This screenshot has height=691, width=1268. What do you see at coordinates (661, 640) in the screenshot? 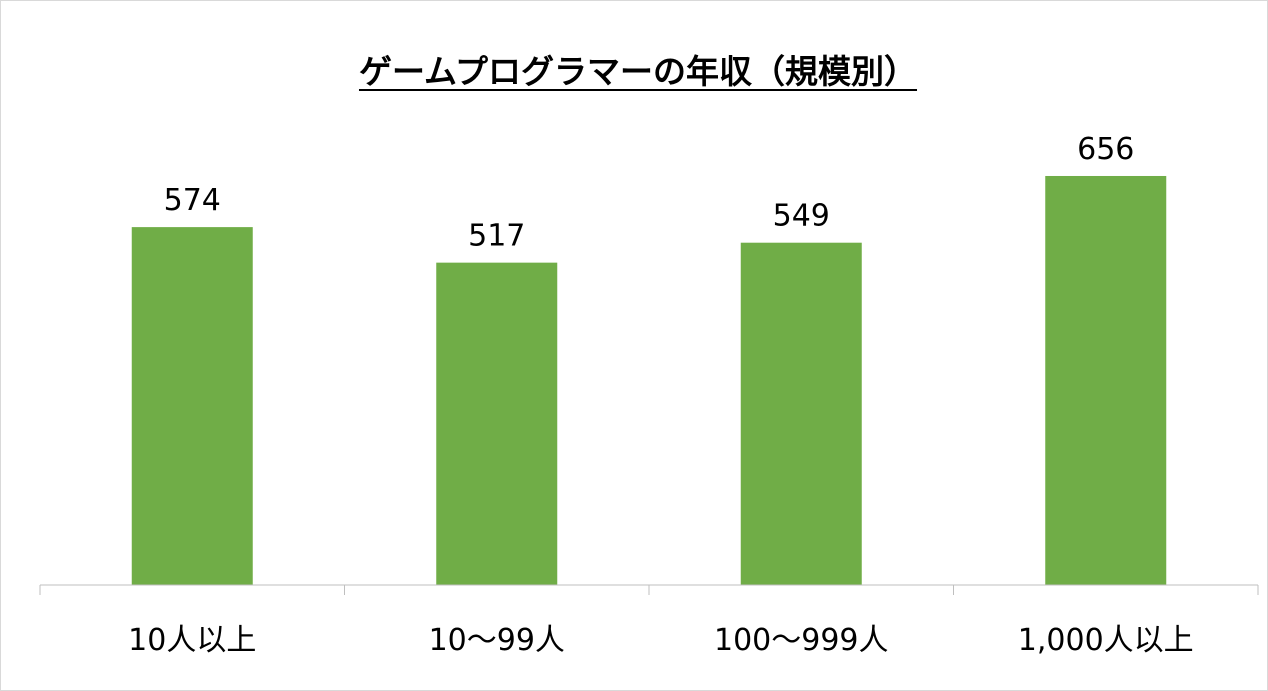
I see `category-labels-group: 10人以上 10〜99人 100〜999人 1,000人以上` at bounding box center [661, 640].